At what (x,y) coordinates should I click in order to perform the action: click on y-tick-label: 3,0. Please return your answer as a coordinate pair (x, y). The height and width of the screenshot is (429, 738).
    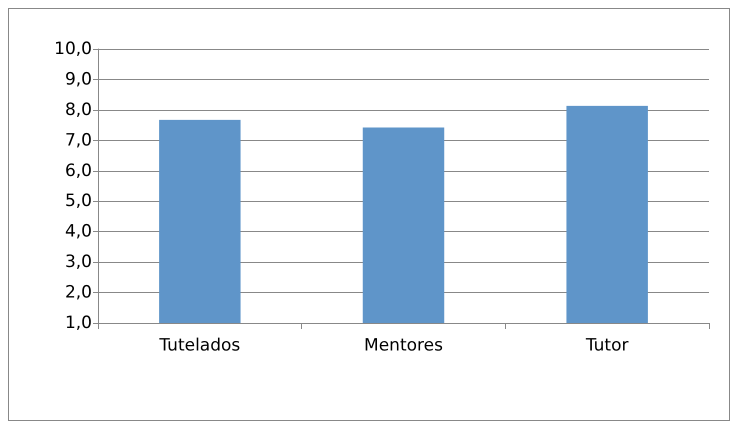
    Looking at the image, I should click on (78, 262).